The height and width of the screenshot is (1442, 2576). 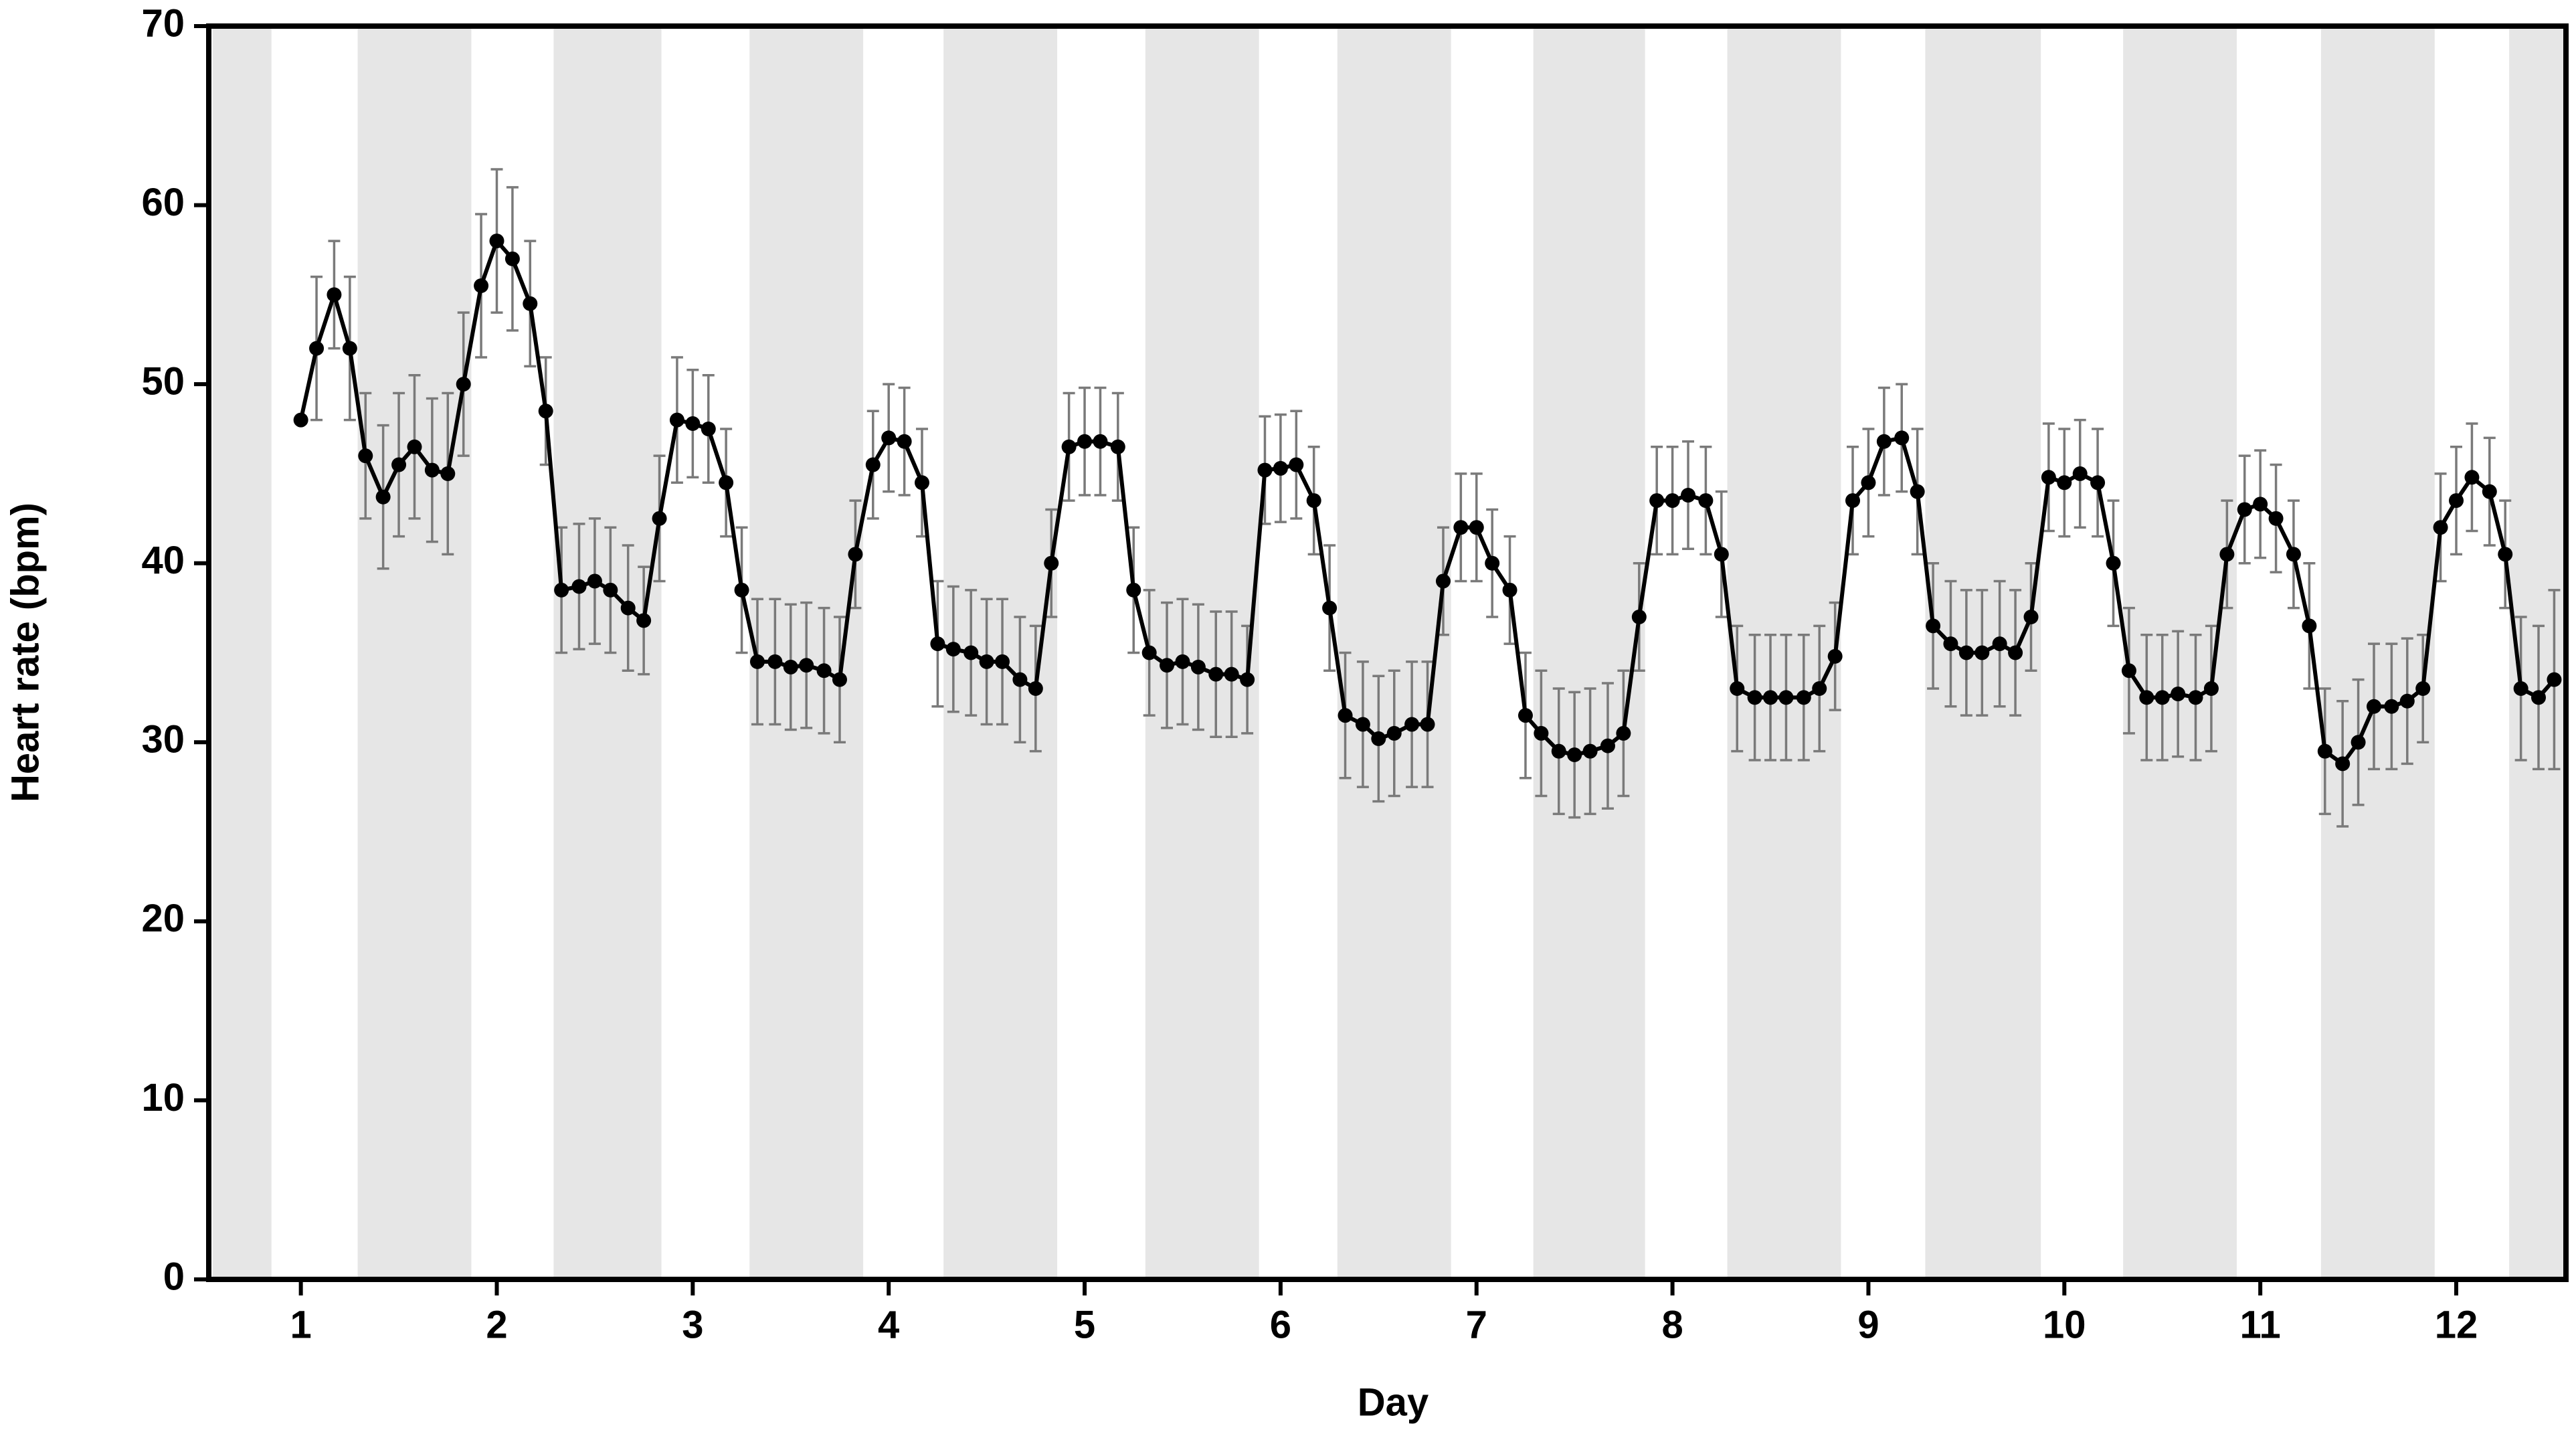 I want to click on x-tick-label: 3, so click(x=692, y=1324).